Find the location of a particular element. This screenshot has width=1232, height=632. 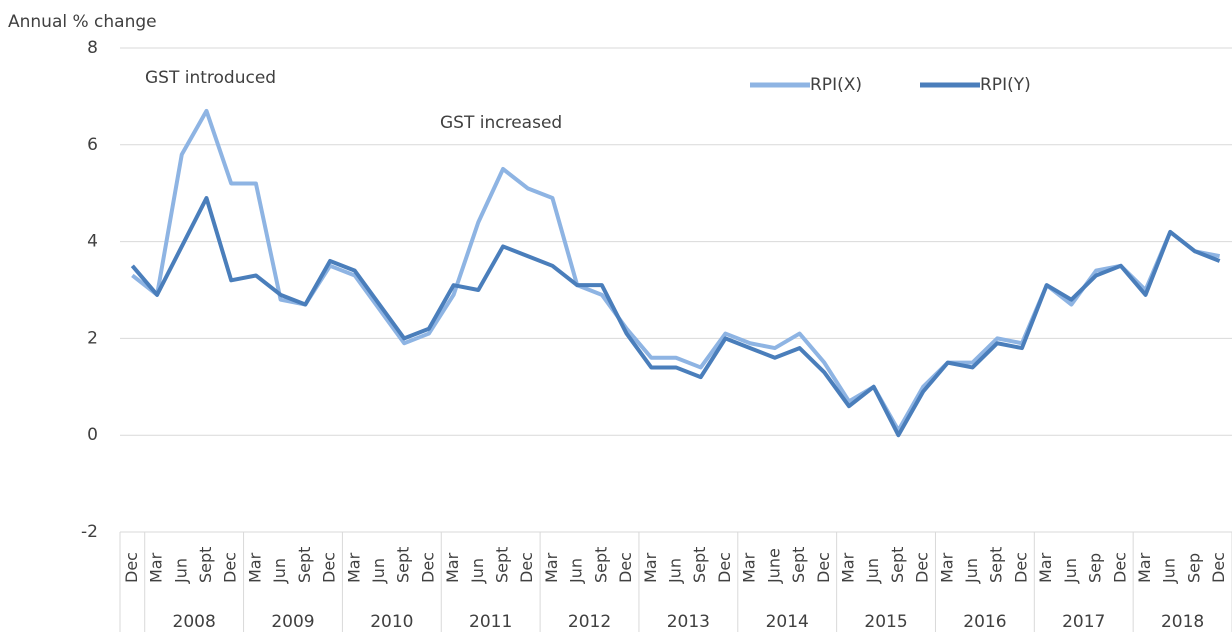

x-group-label: 2014 is located at coordinates (787, 622).